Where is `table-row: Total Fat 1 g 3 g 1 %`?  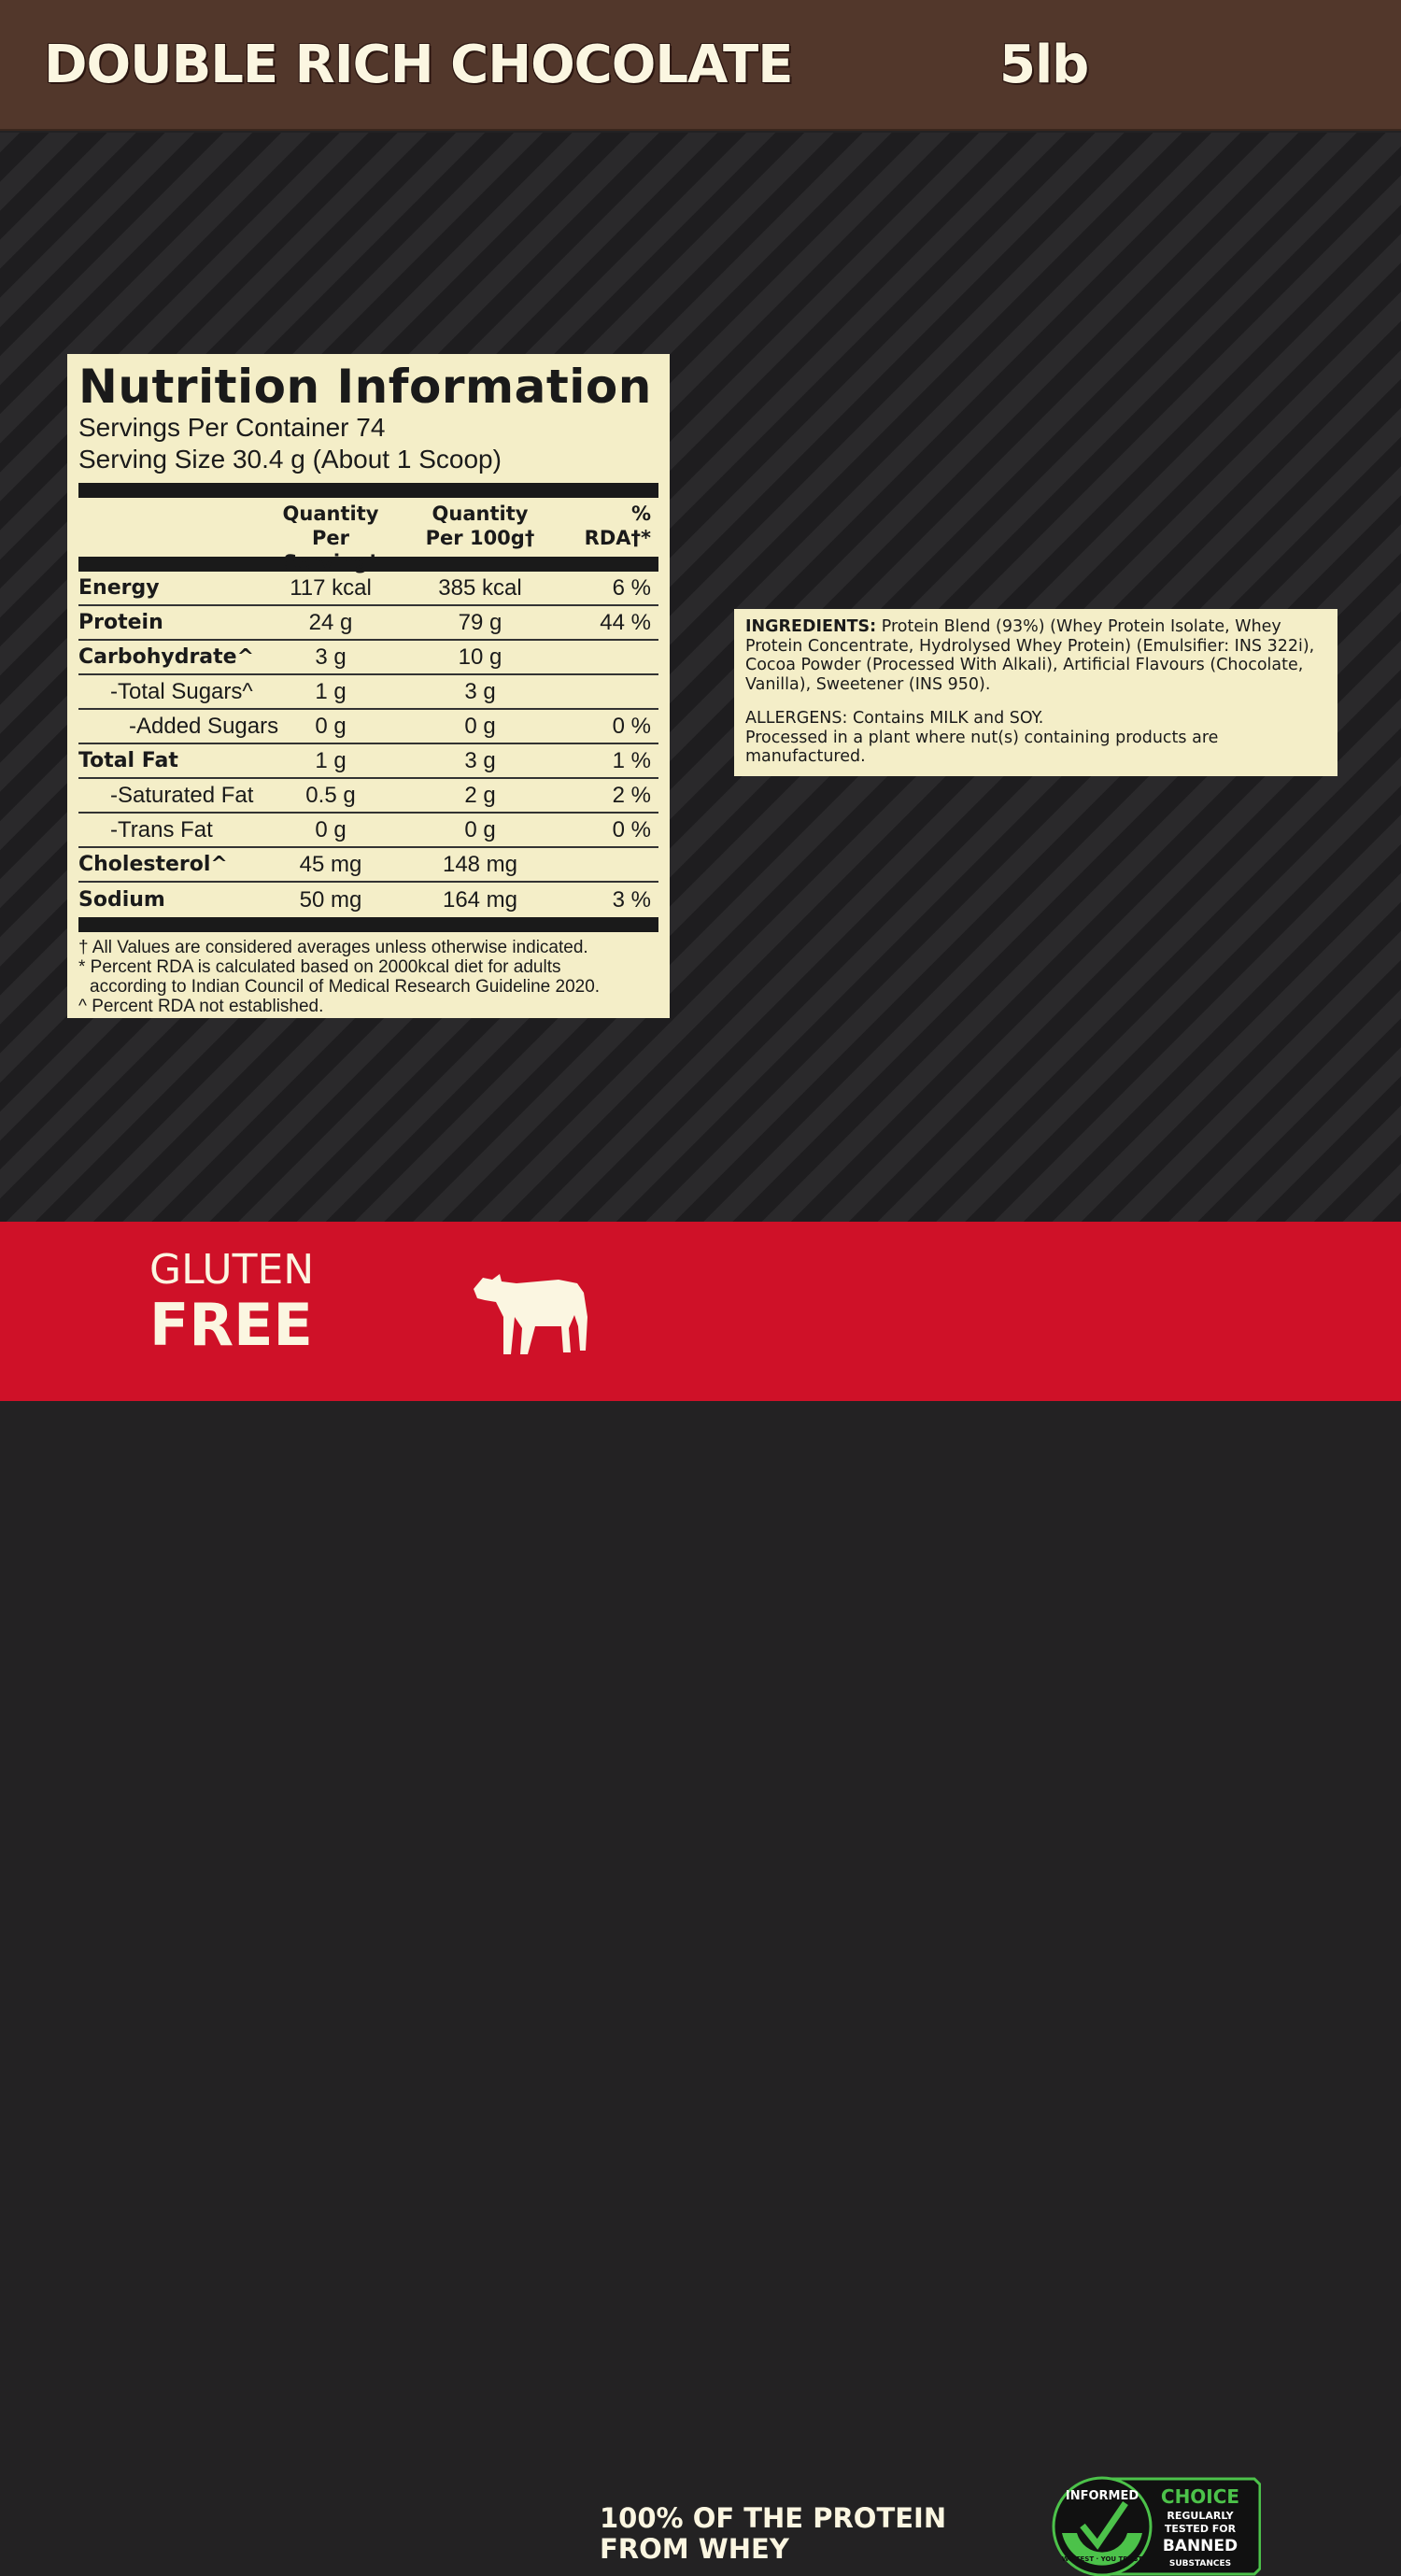 table-row: Total Fat 1 g 3 g 1 % is located at coordinates (368, 761).